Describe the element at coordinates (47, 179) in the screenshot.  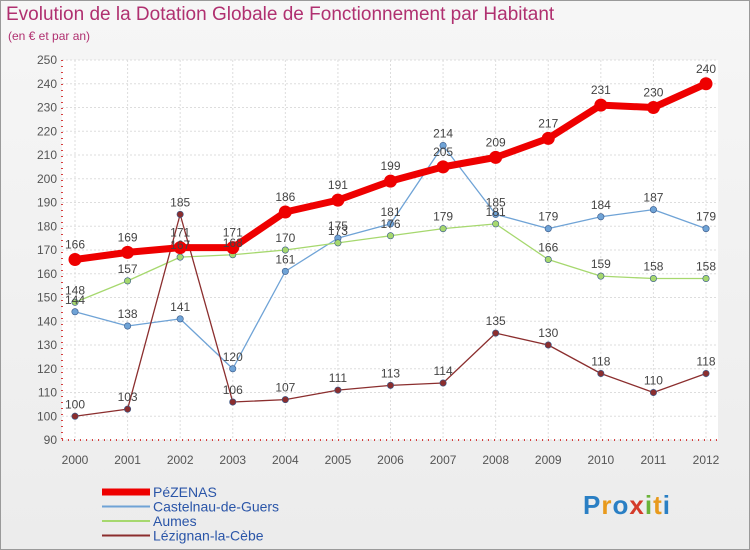
I see `y-tick-label: 200` at that location.